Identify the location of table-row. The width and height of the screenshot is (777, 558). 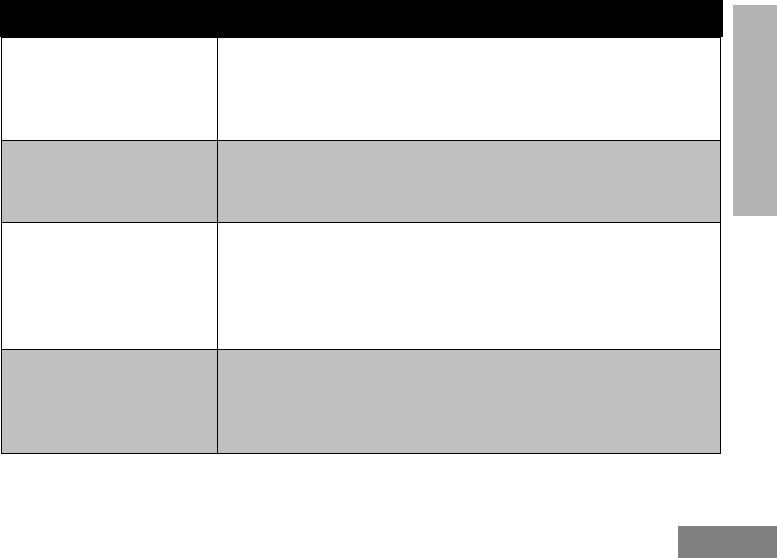
(361, 181).